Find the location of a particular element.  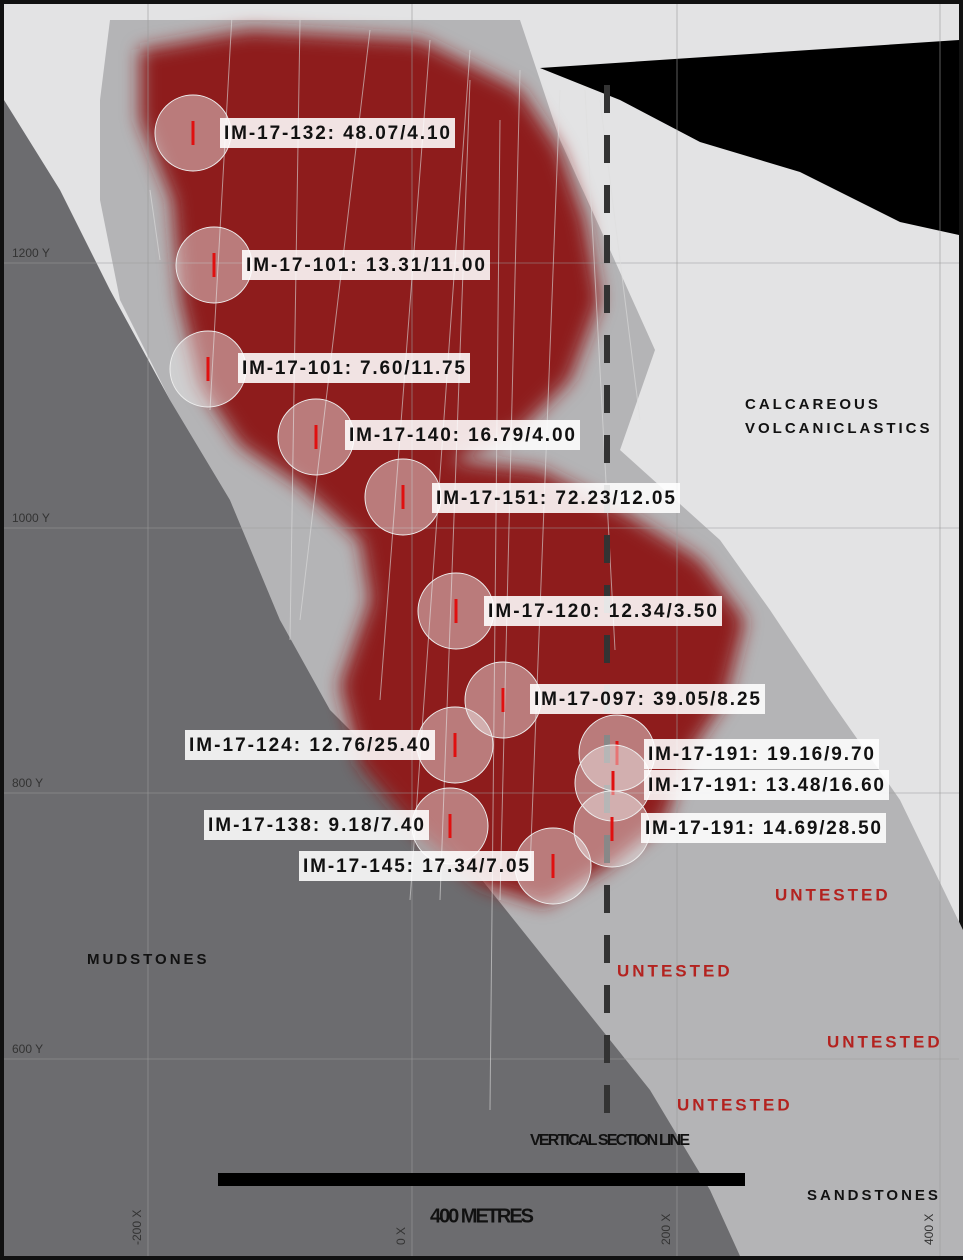

grid-label: 1000 Y is located at coordinates (31, 518).